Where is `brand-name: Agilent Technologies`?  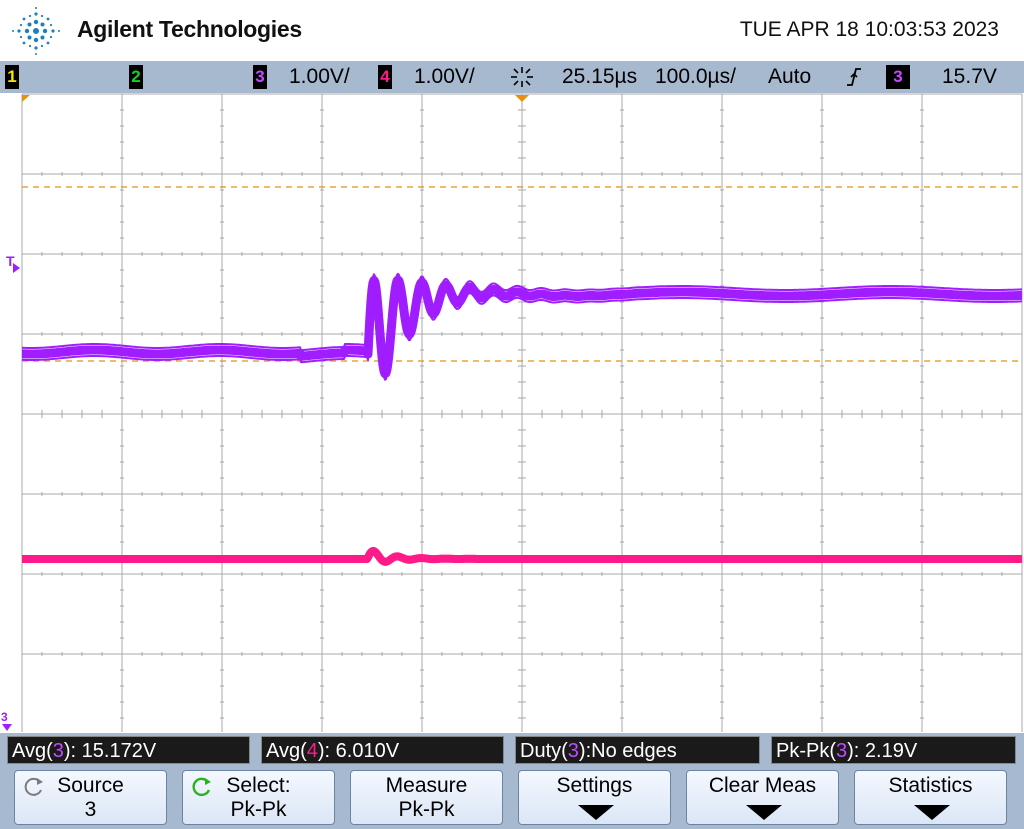
brand-name: Agilent Technologies is located at coordinates (189, 29).